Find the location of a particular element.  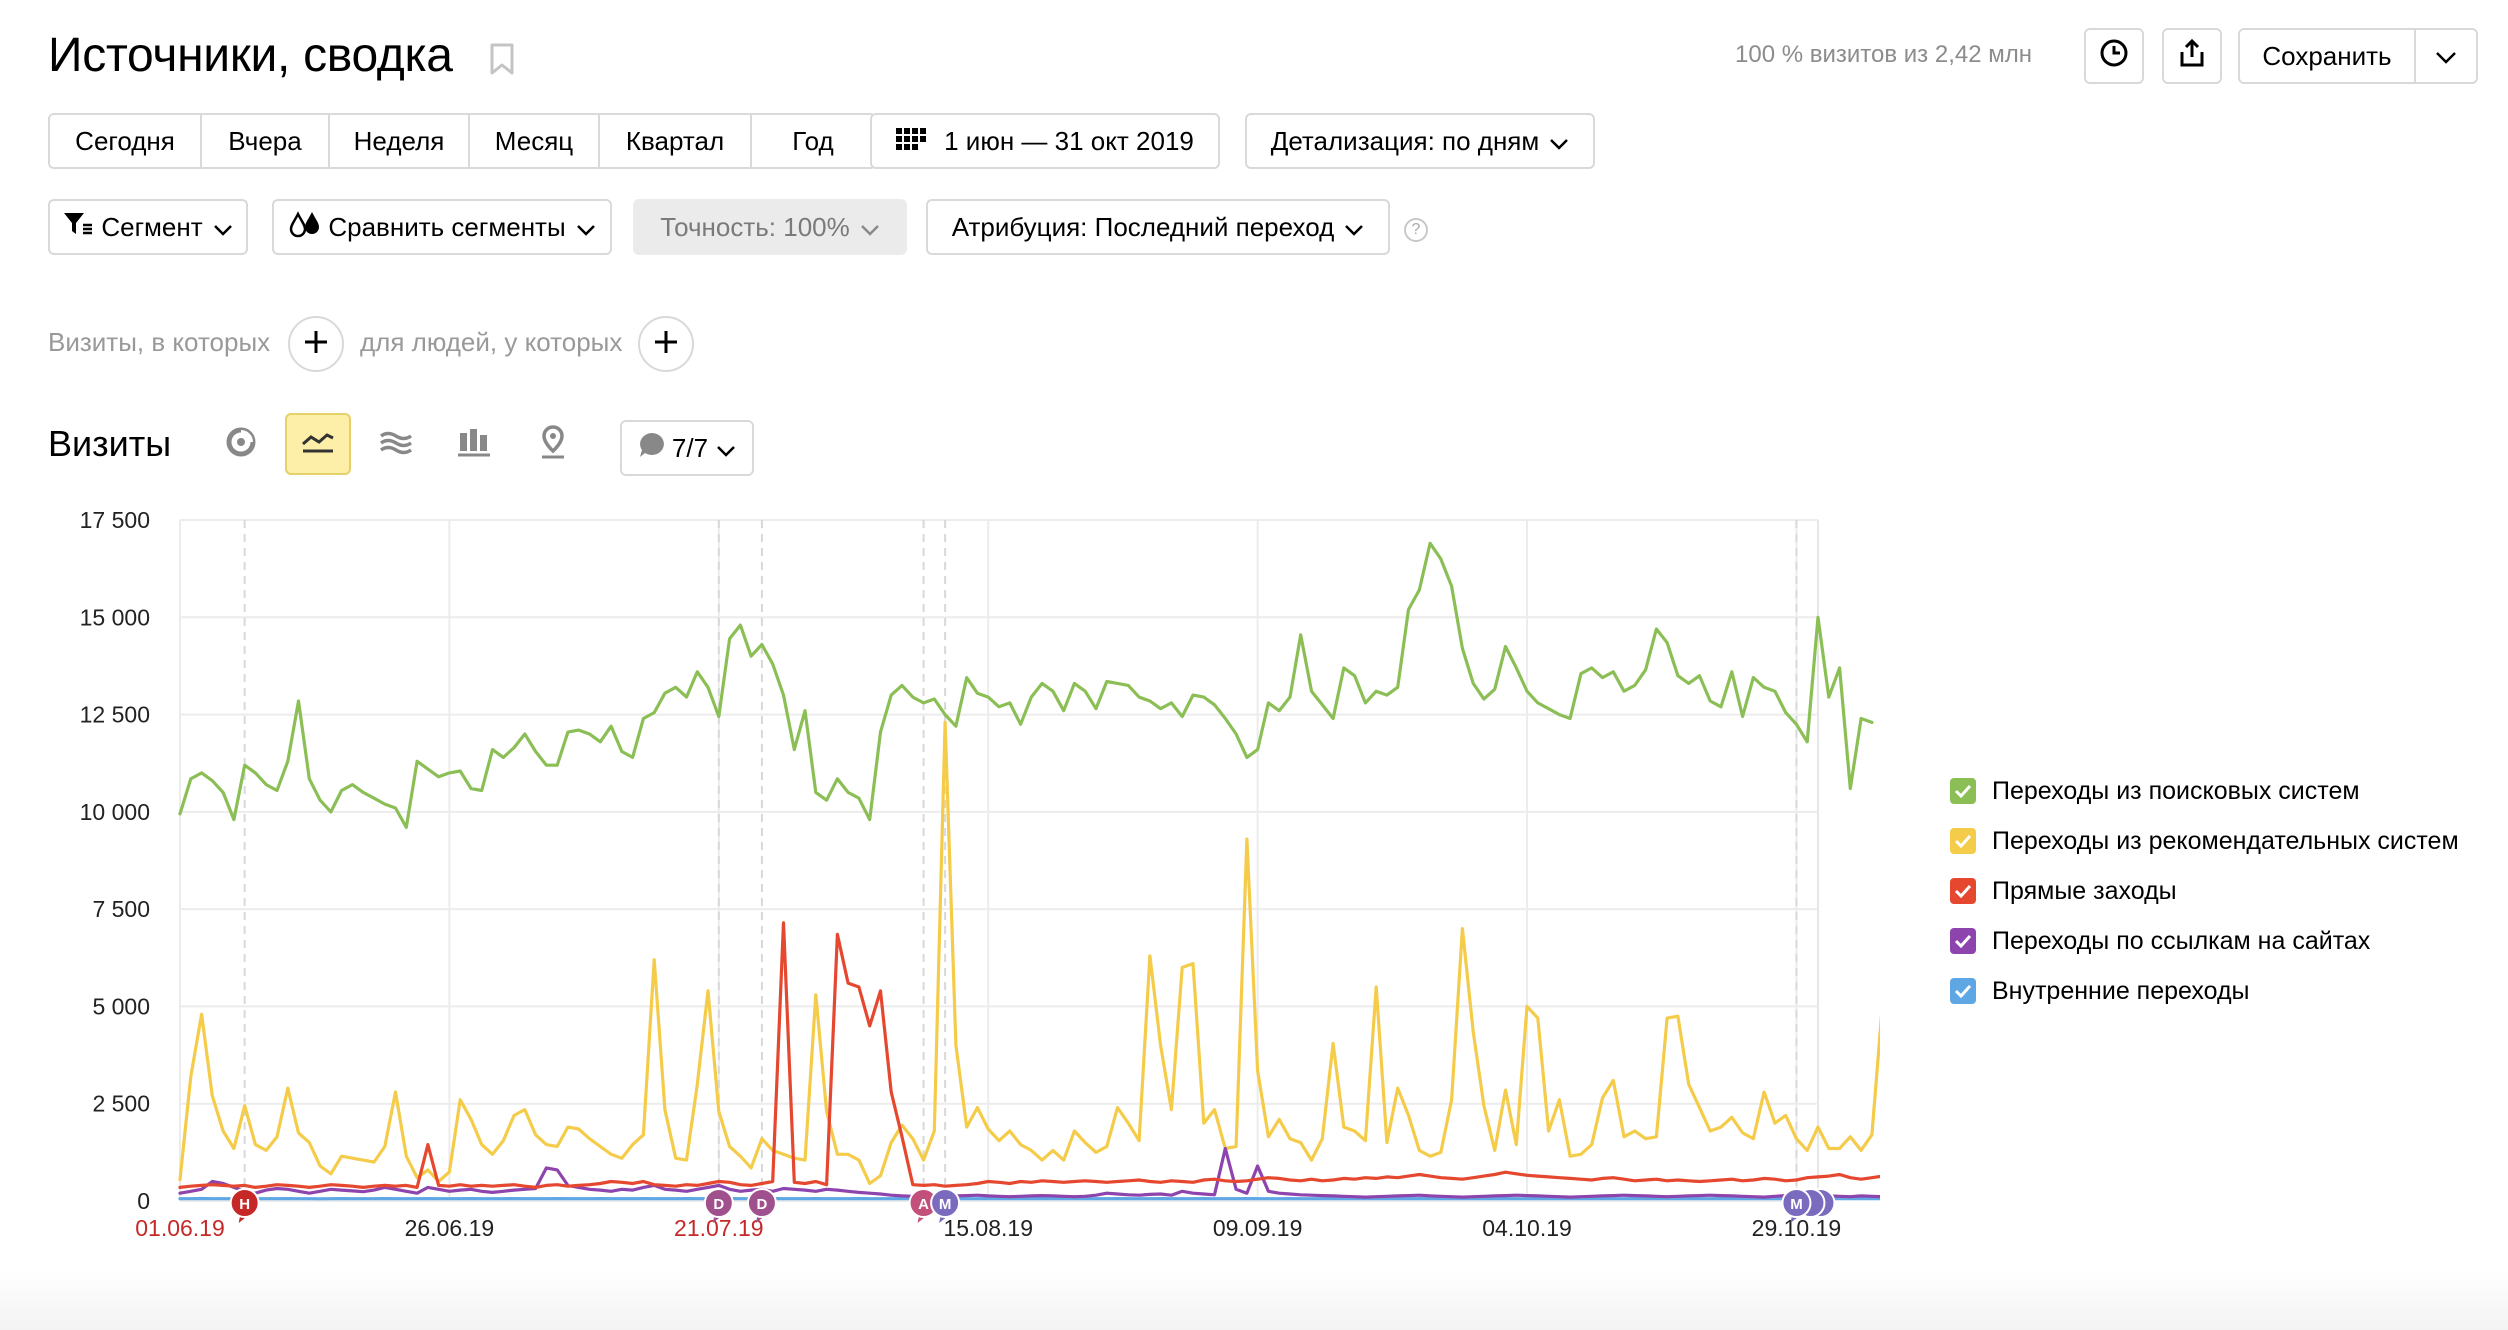

legend-label: Прямые заходы is located at coordinates (2084, 891).